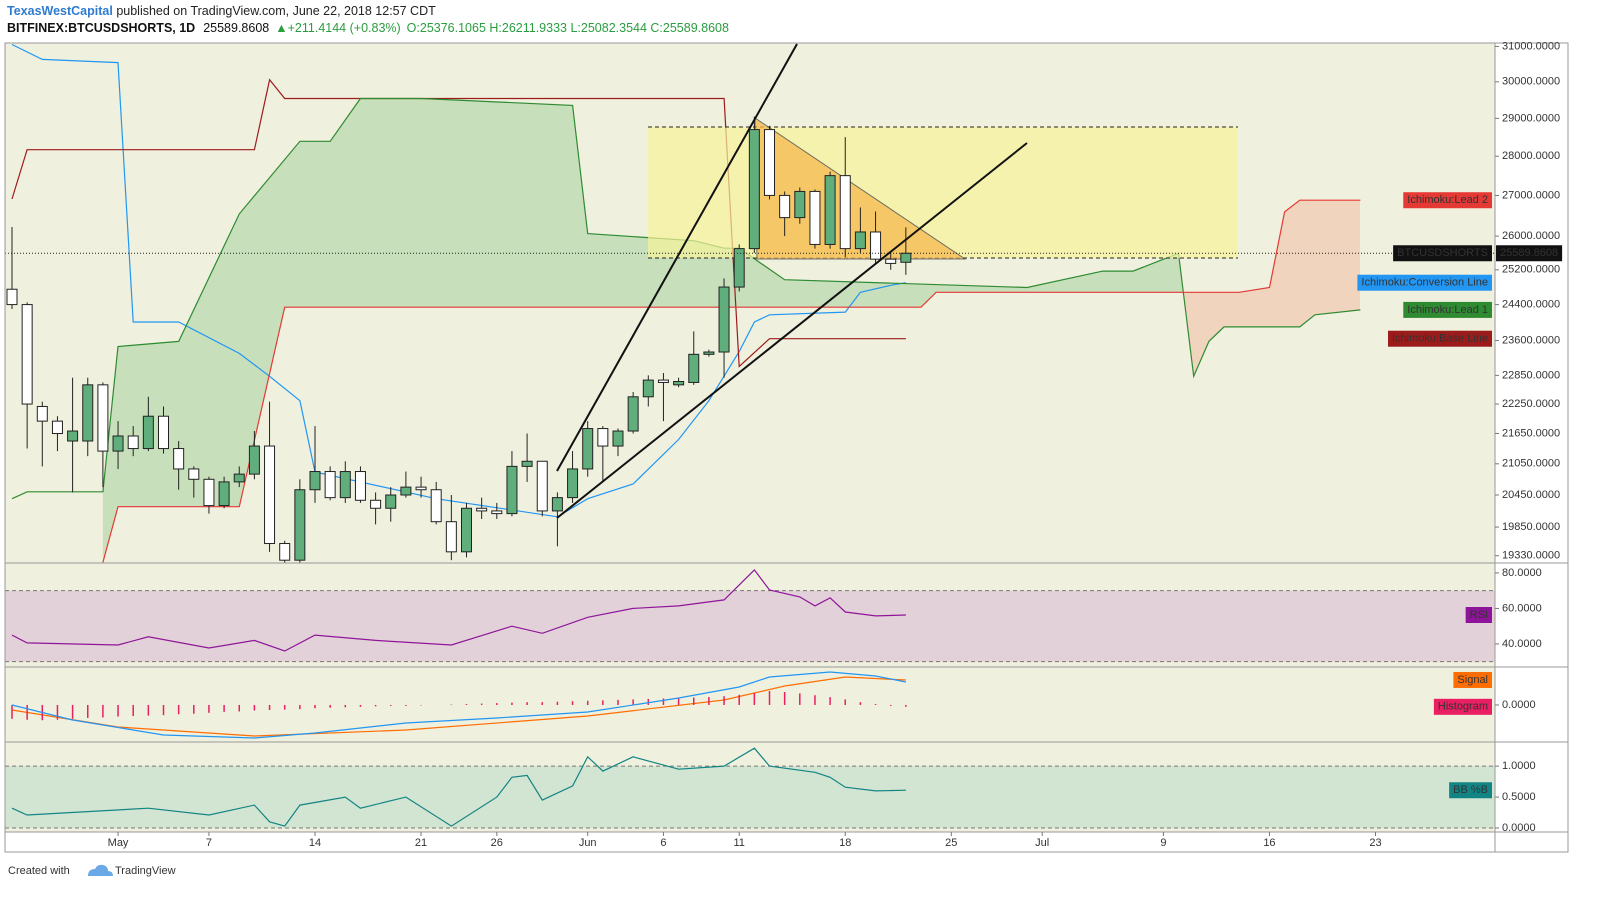 The image size is (1603, 908). Describe the element at coordinates (1375, 843) in the screenshot. I see `x-tick-label: 23` at that location.